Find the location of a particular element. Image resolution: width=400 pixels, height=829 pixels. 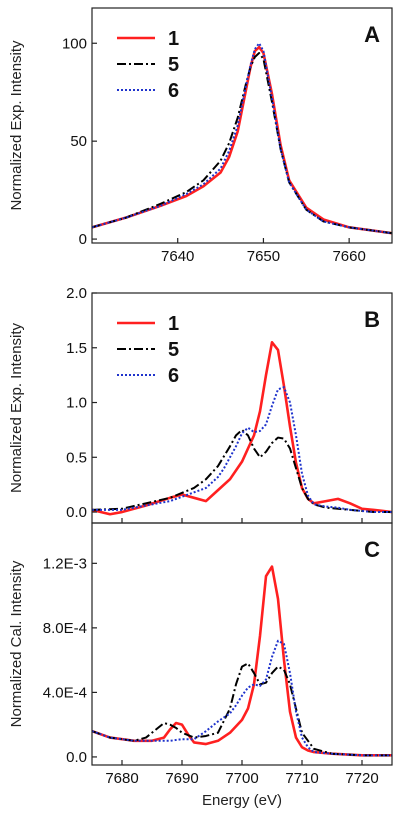

y-tick-label: 0.5 is located at coordinates (76, 457).